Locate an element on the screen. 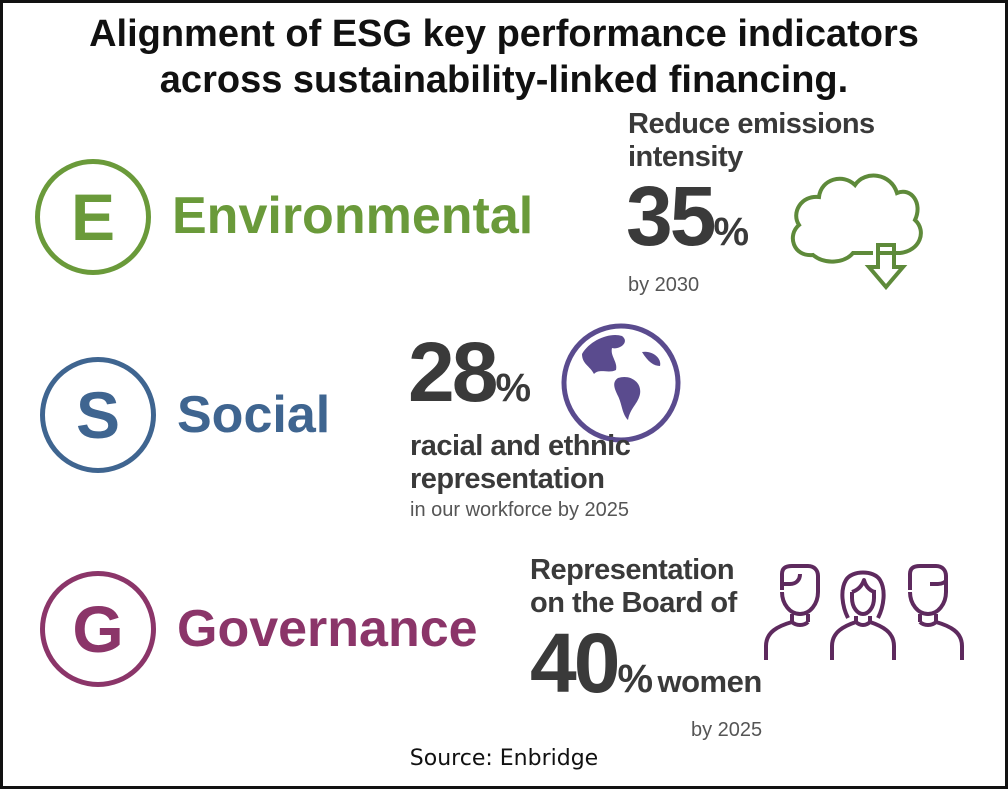 The image size is (1008, 789). environmental-unit: % is located at coordinates (731, 232).